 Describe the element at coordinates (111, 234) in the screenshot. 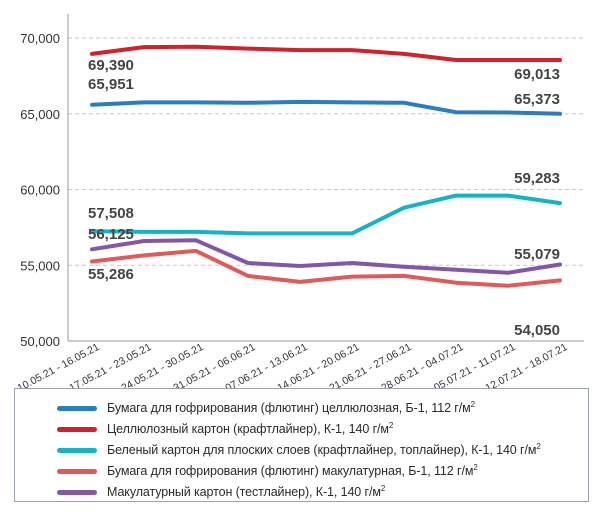

I see `data-label-start: 56,125` at that location.